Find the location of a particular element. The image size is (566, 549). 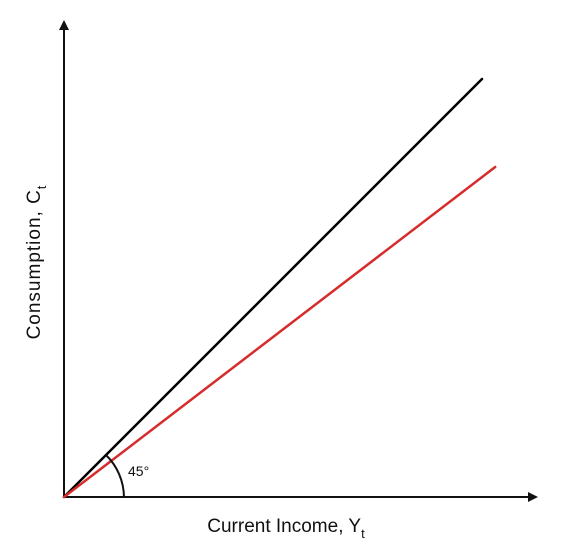

y-axis-label-text: Consumption, C is located at coordinates (34, 264).